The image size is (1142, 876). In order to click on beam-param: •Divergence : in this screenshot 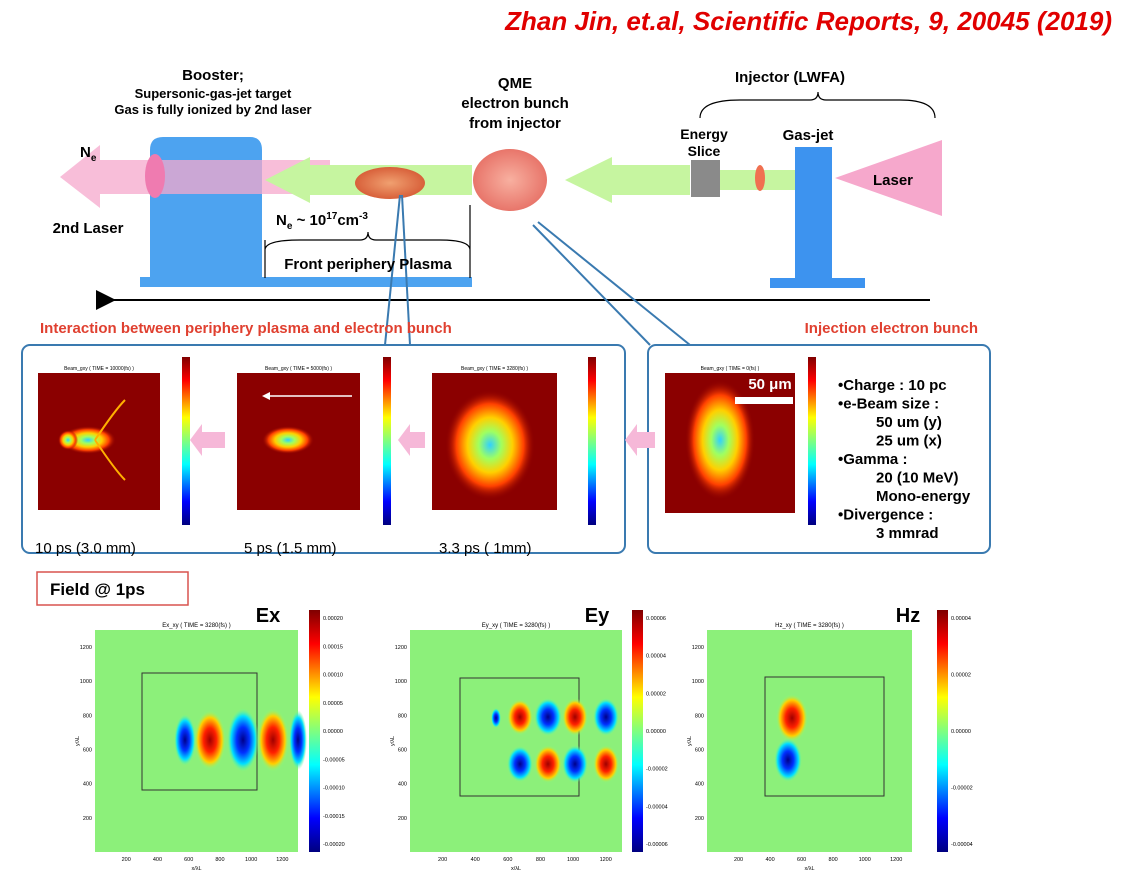, I will do `click(885, 515)`.